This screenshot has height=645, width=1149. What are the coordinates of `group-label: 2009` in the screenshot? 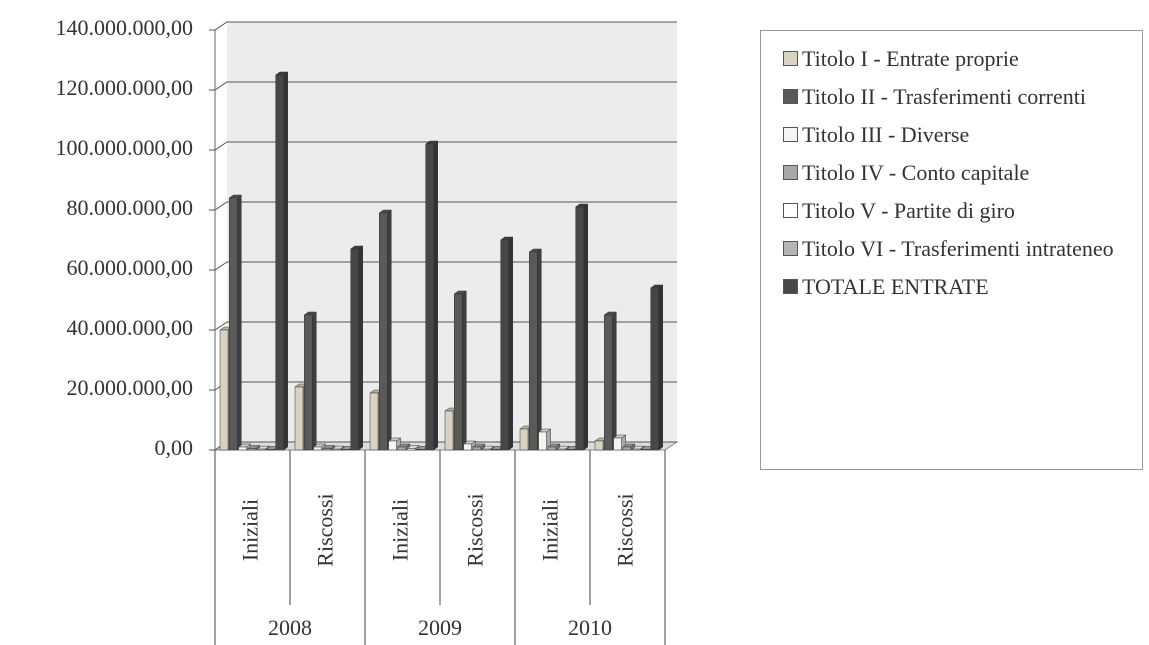 It's located at (440, 627).